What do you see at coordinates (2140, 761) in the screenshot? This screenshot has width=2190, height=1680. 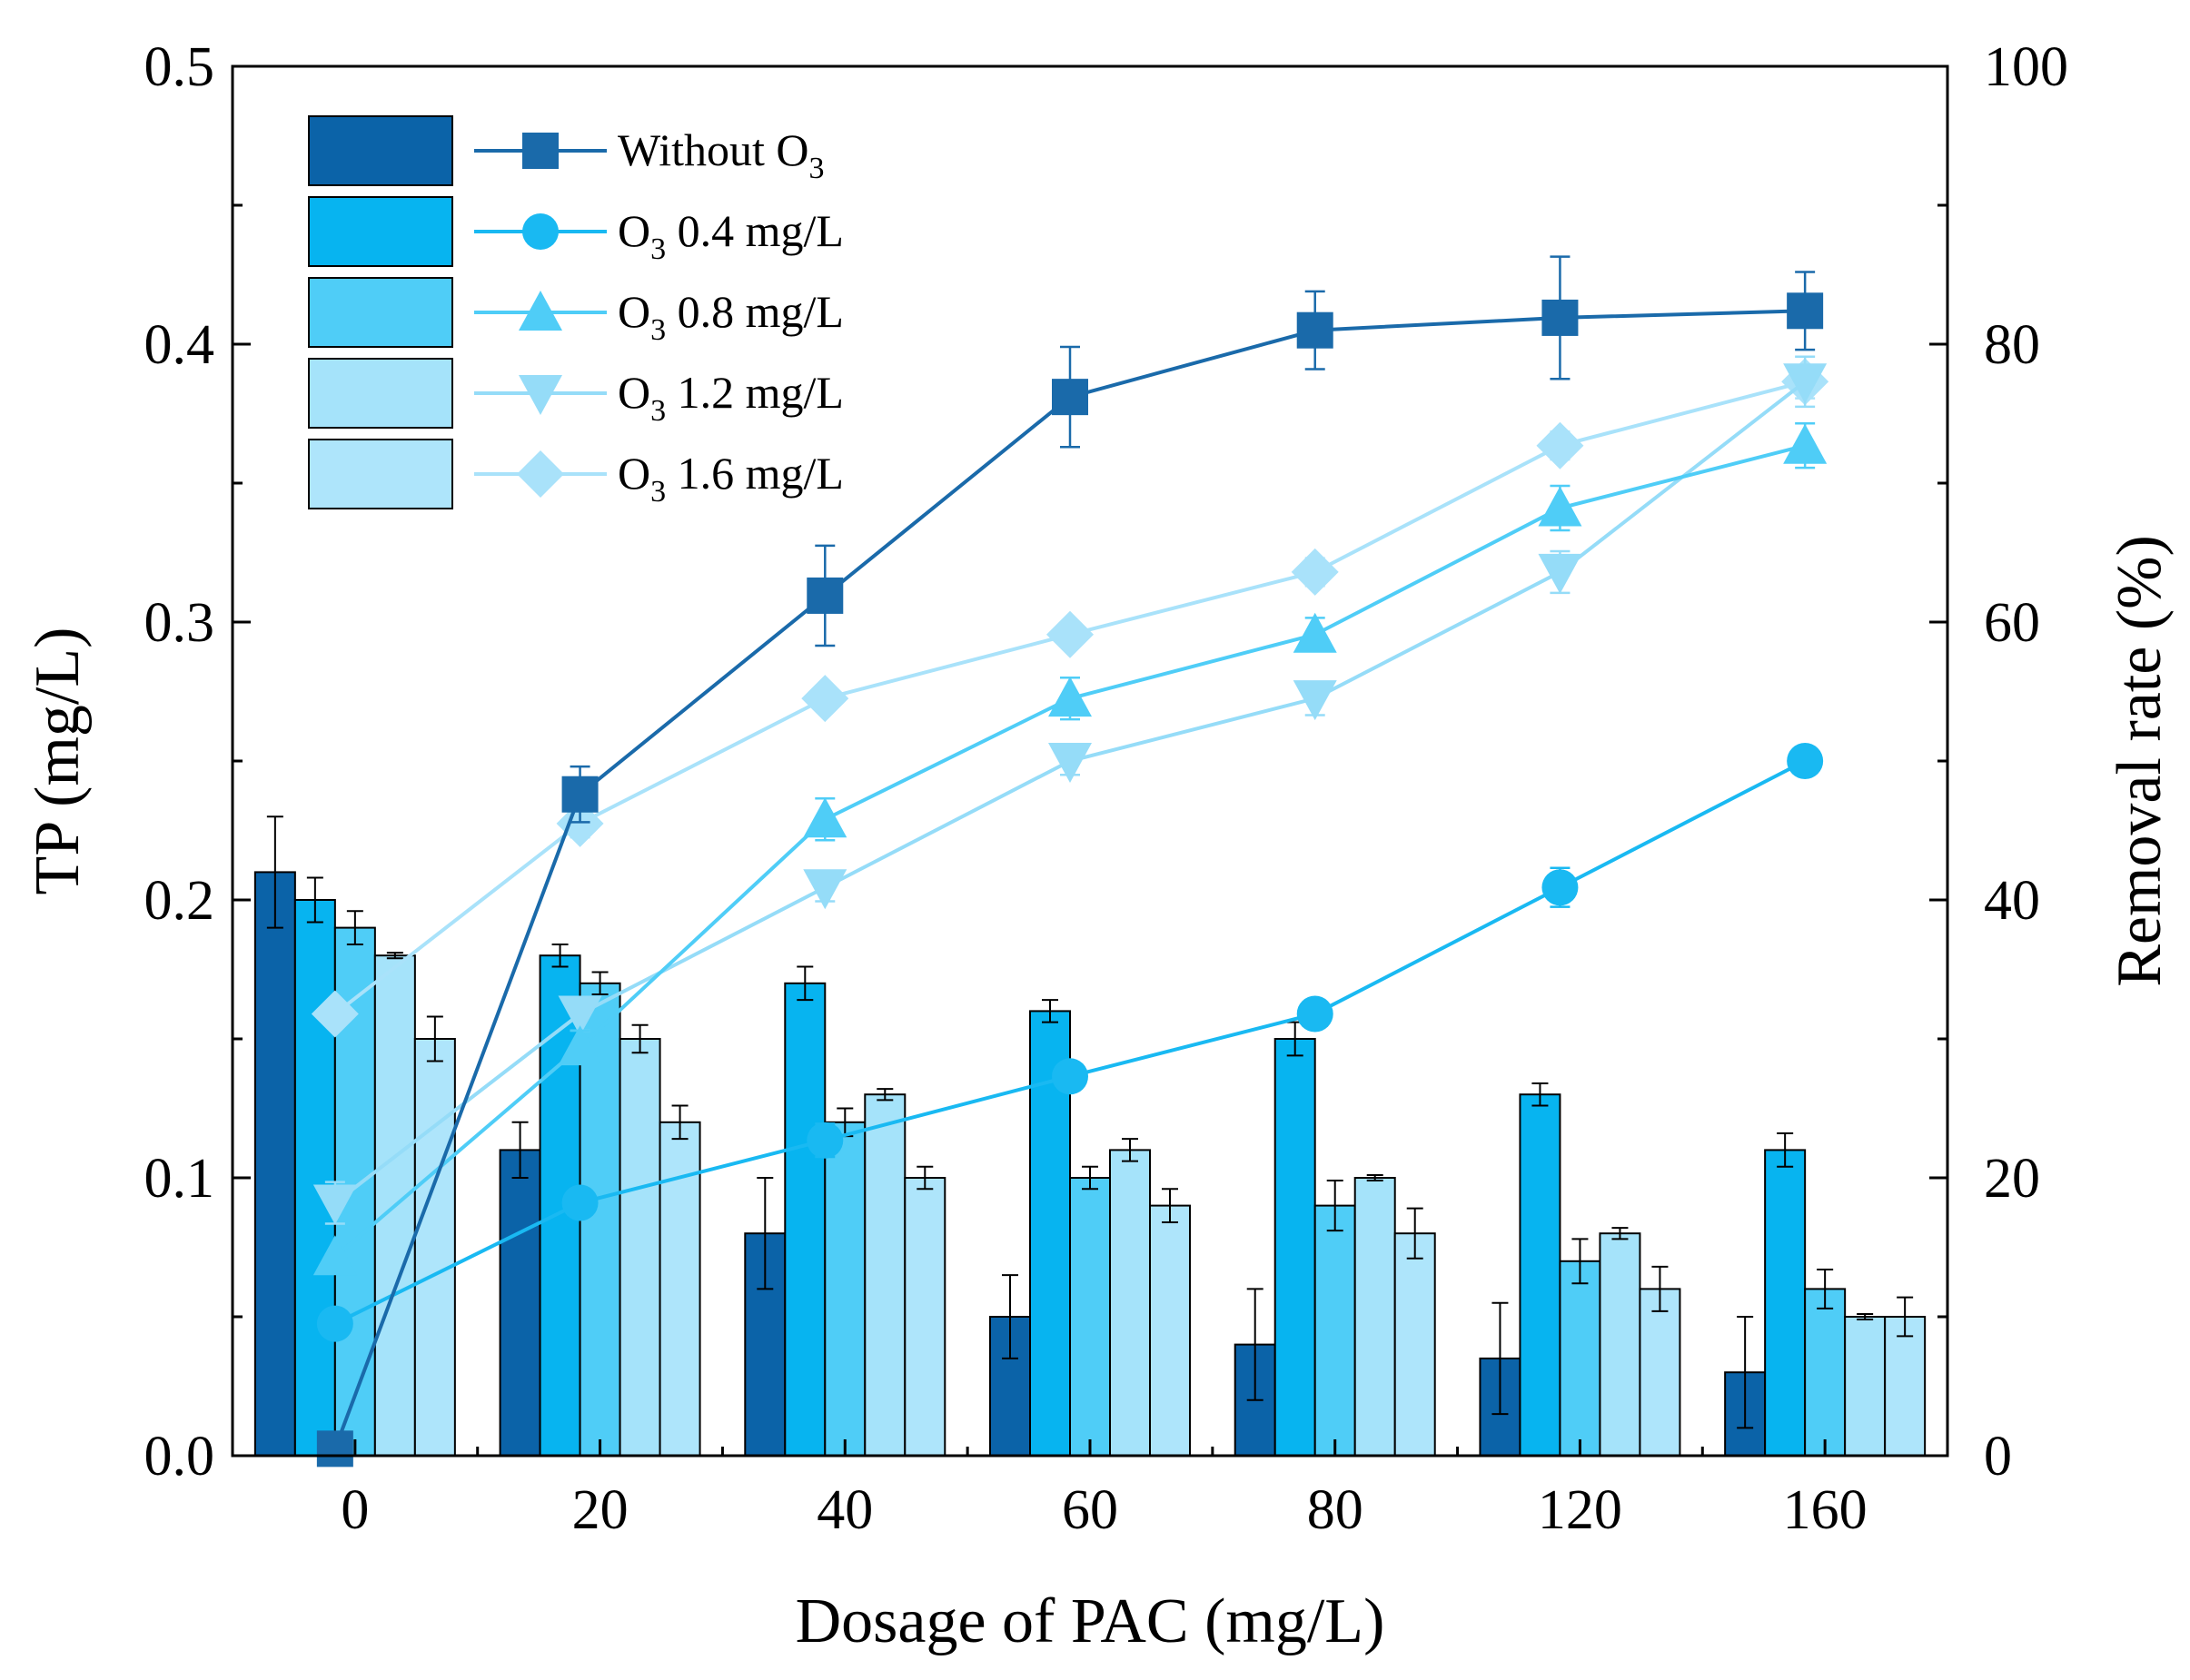 I see `y-axis-right-title: Removal rate (%)` at bounding box center [2140, 761].